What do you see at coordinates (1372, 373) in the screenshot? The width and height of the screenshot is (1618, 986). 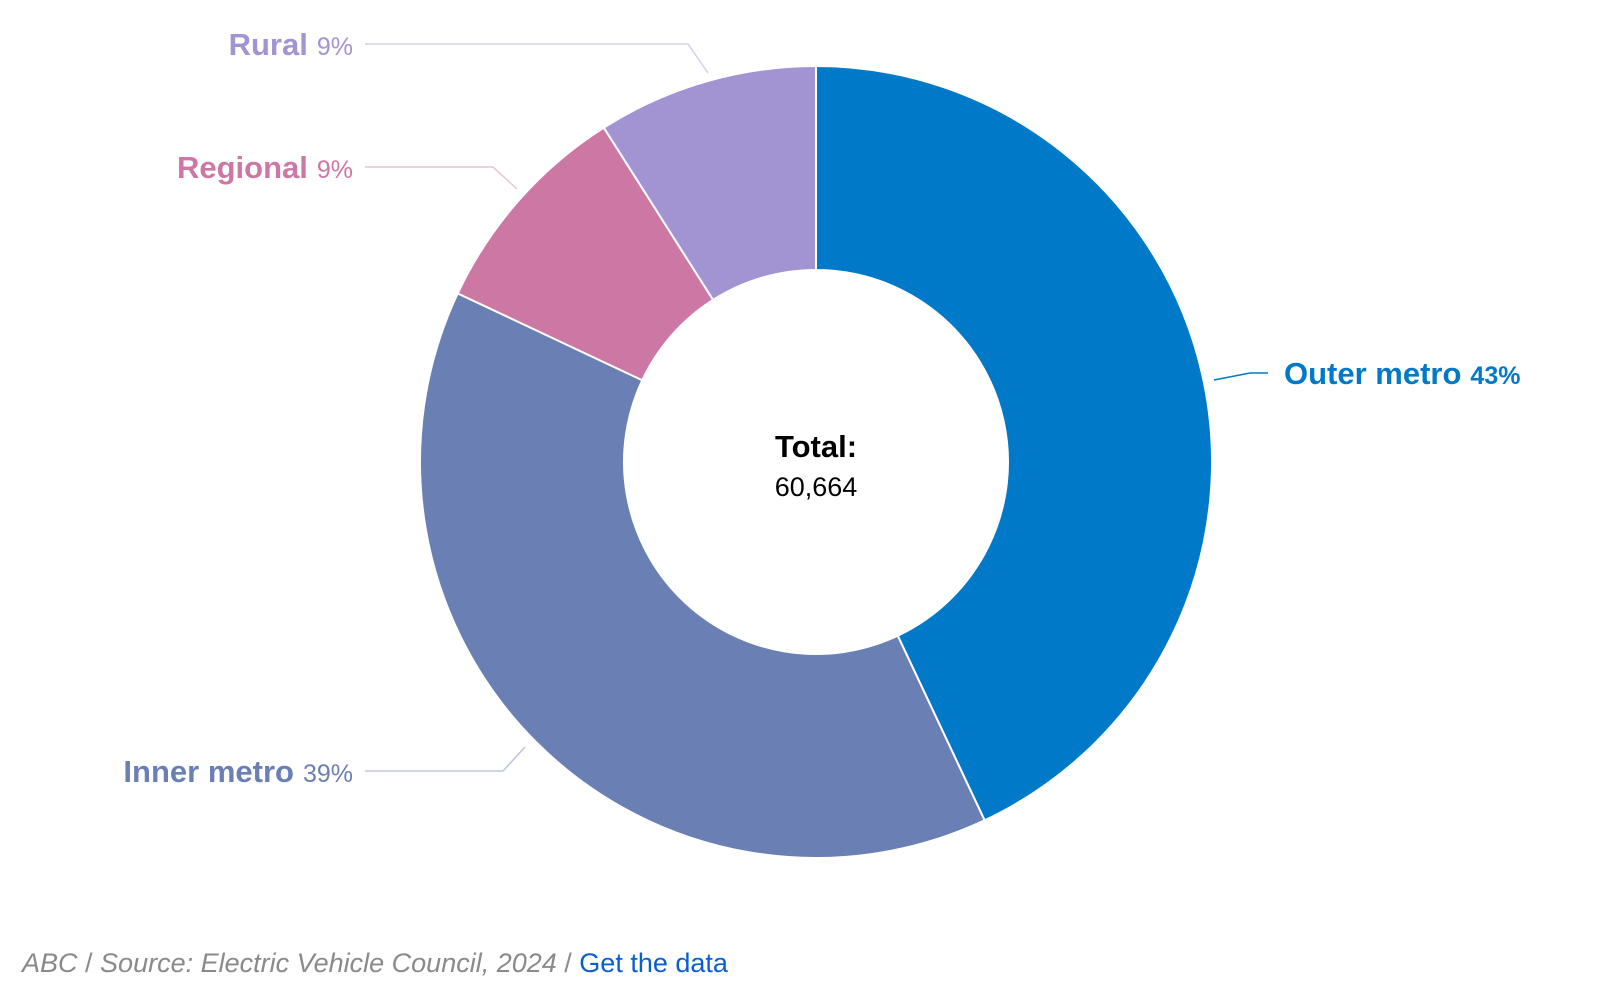 I see `slice-label-name: Outer metro` at bounding box center [1372, 373].